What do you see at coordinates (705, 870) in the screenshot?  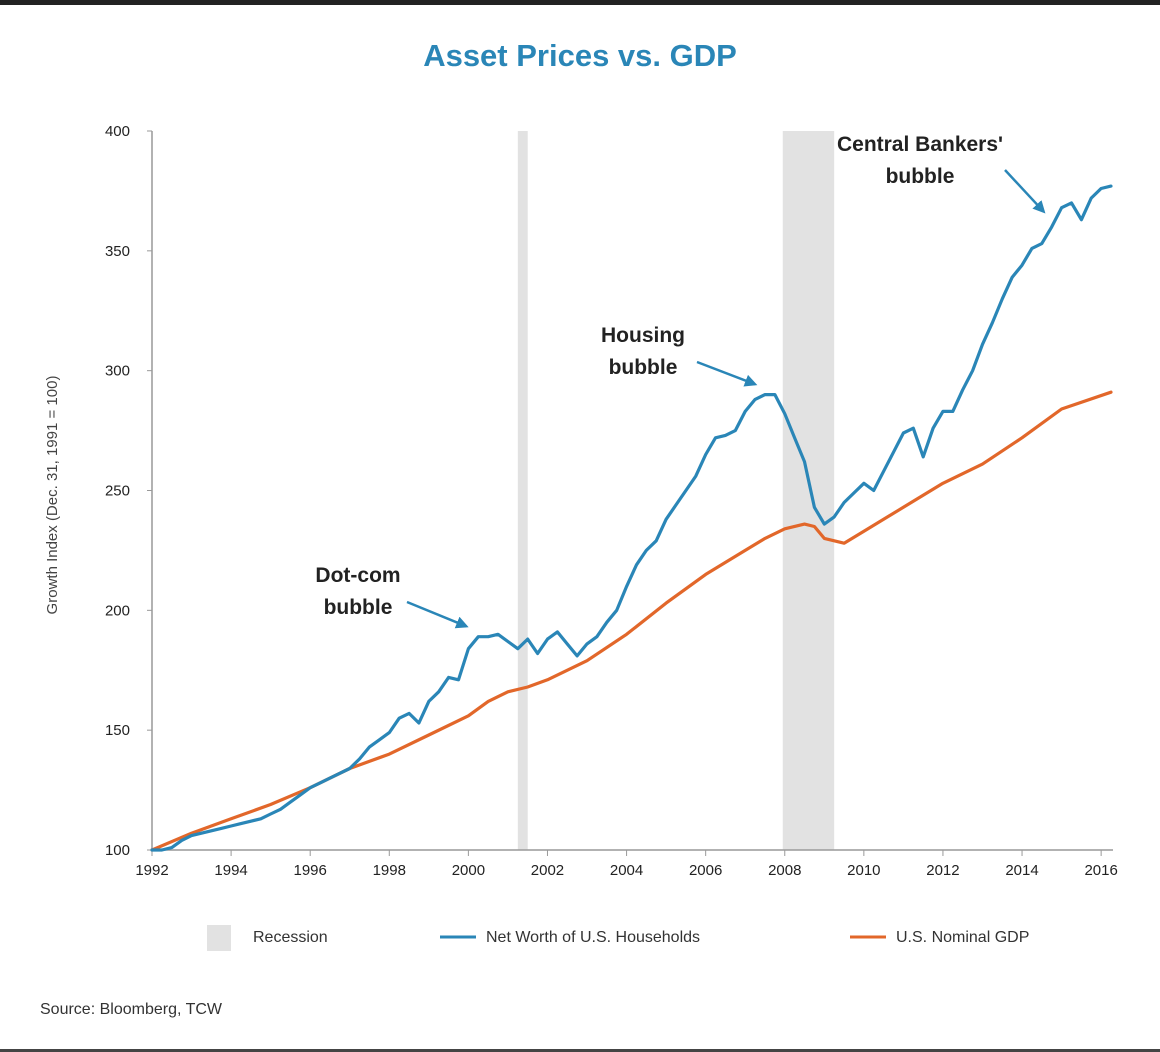 I see `x-tick-label: 2006` at bounding box center [705, 870].